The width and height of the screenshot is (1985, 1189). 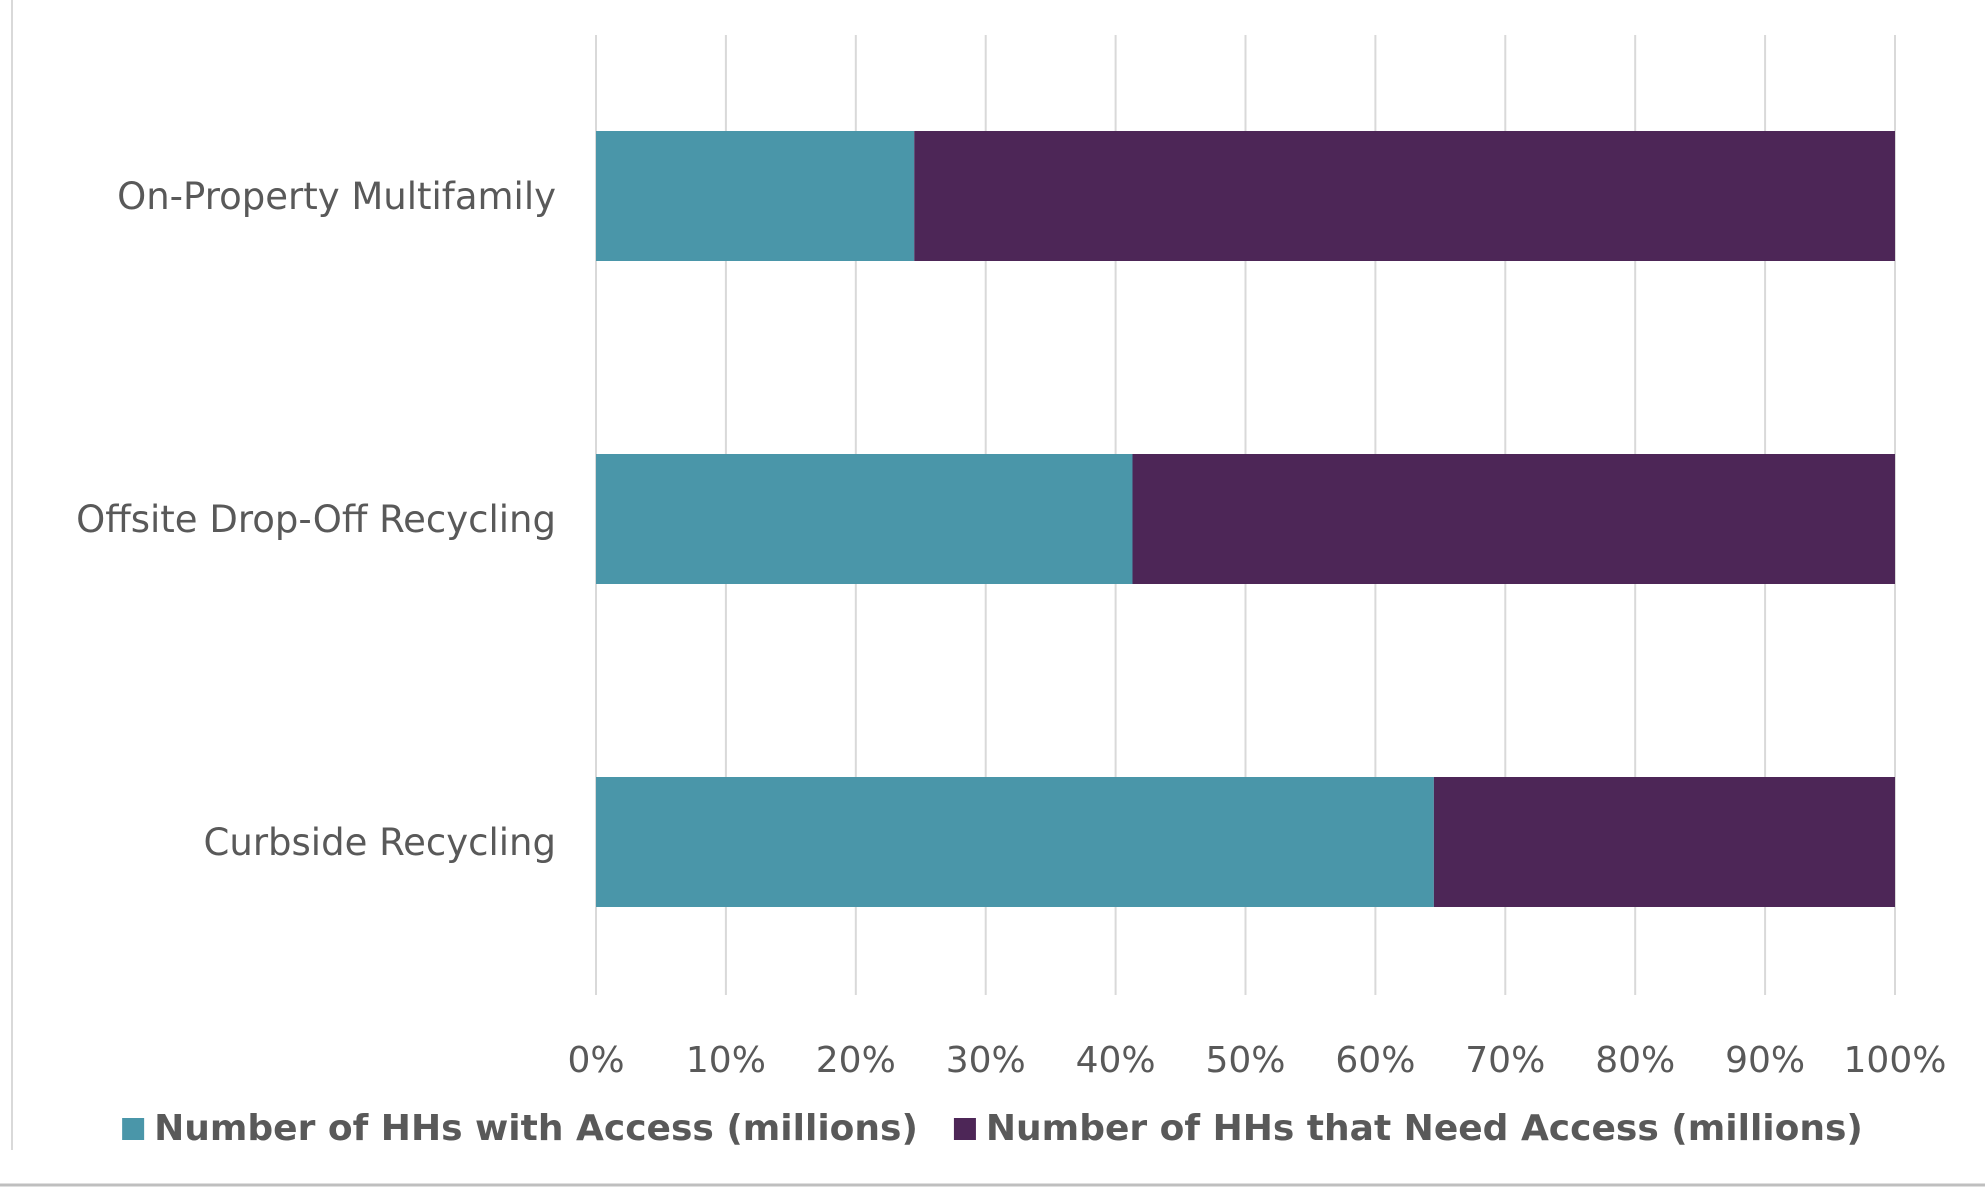 What do you see at coordinates (595, 1060) in the screenshot?
I see `x-tick-label: 0%` at bounding box center [595, 1060].